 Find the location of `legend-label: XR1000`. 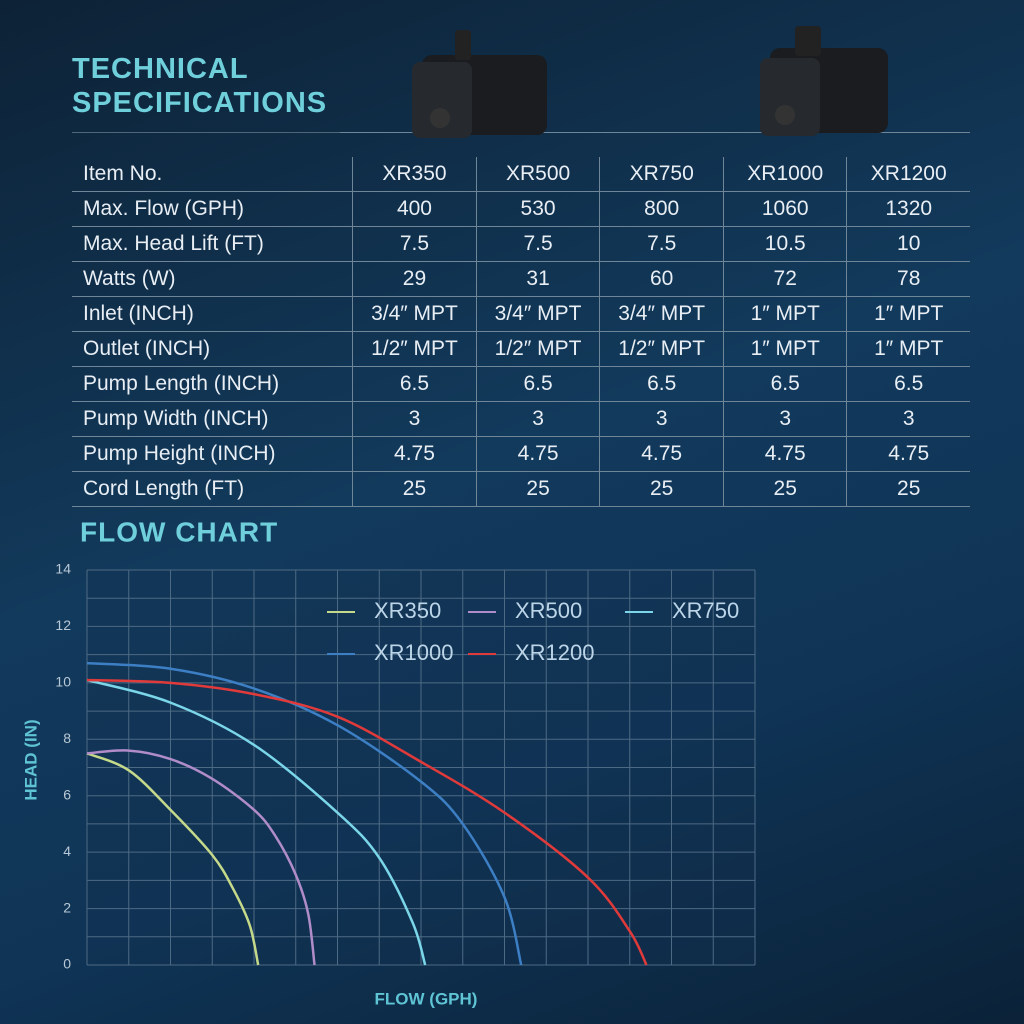

legend-label: XR1000 is located at coordinates (414, 652).